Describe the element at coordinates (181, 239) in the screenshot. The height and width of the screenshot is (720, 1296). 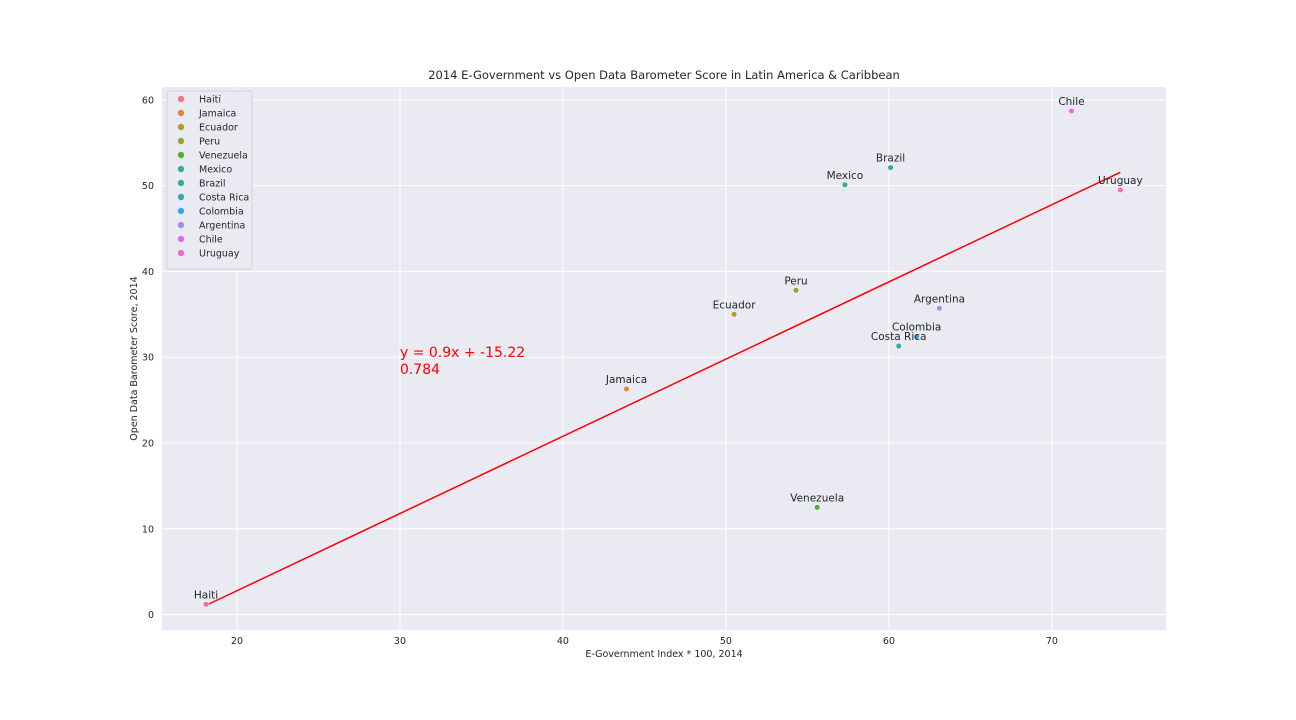
I see `legend-marker-chile` at that location.